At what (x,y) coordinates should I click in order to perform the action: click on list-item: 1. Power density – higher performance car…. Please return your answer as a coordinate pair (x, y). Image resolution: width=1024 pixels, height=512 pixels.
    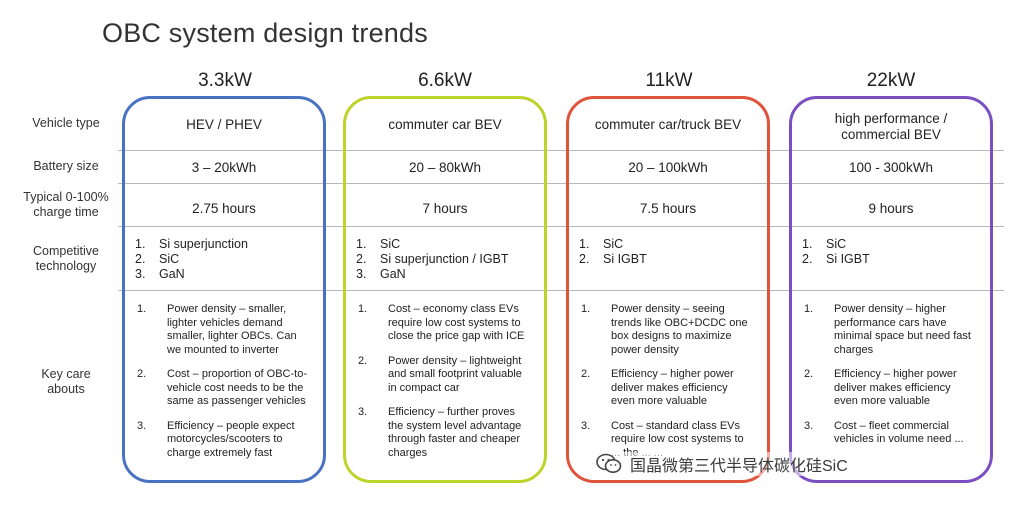
    Looking at the image, I should click on (889, 330).